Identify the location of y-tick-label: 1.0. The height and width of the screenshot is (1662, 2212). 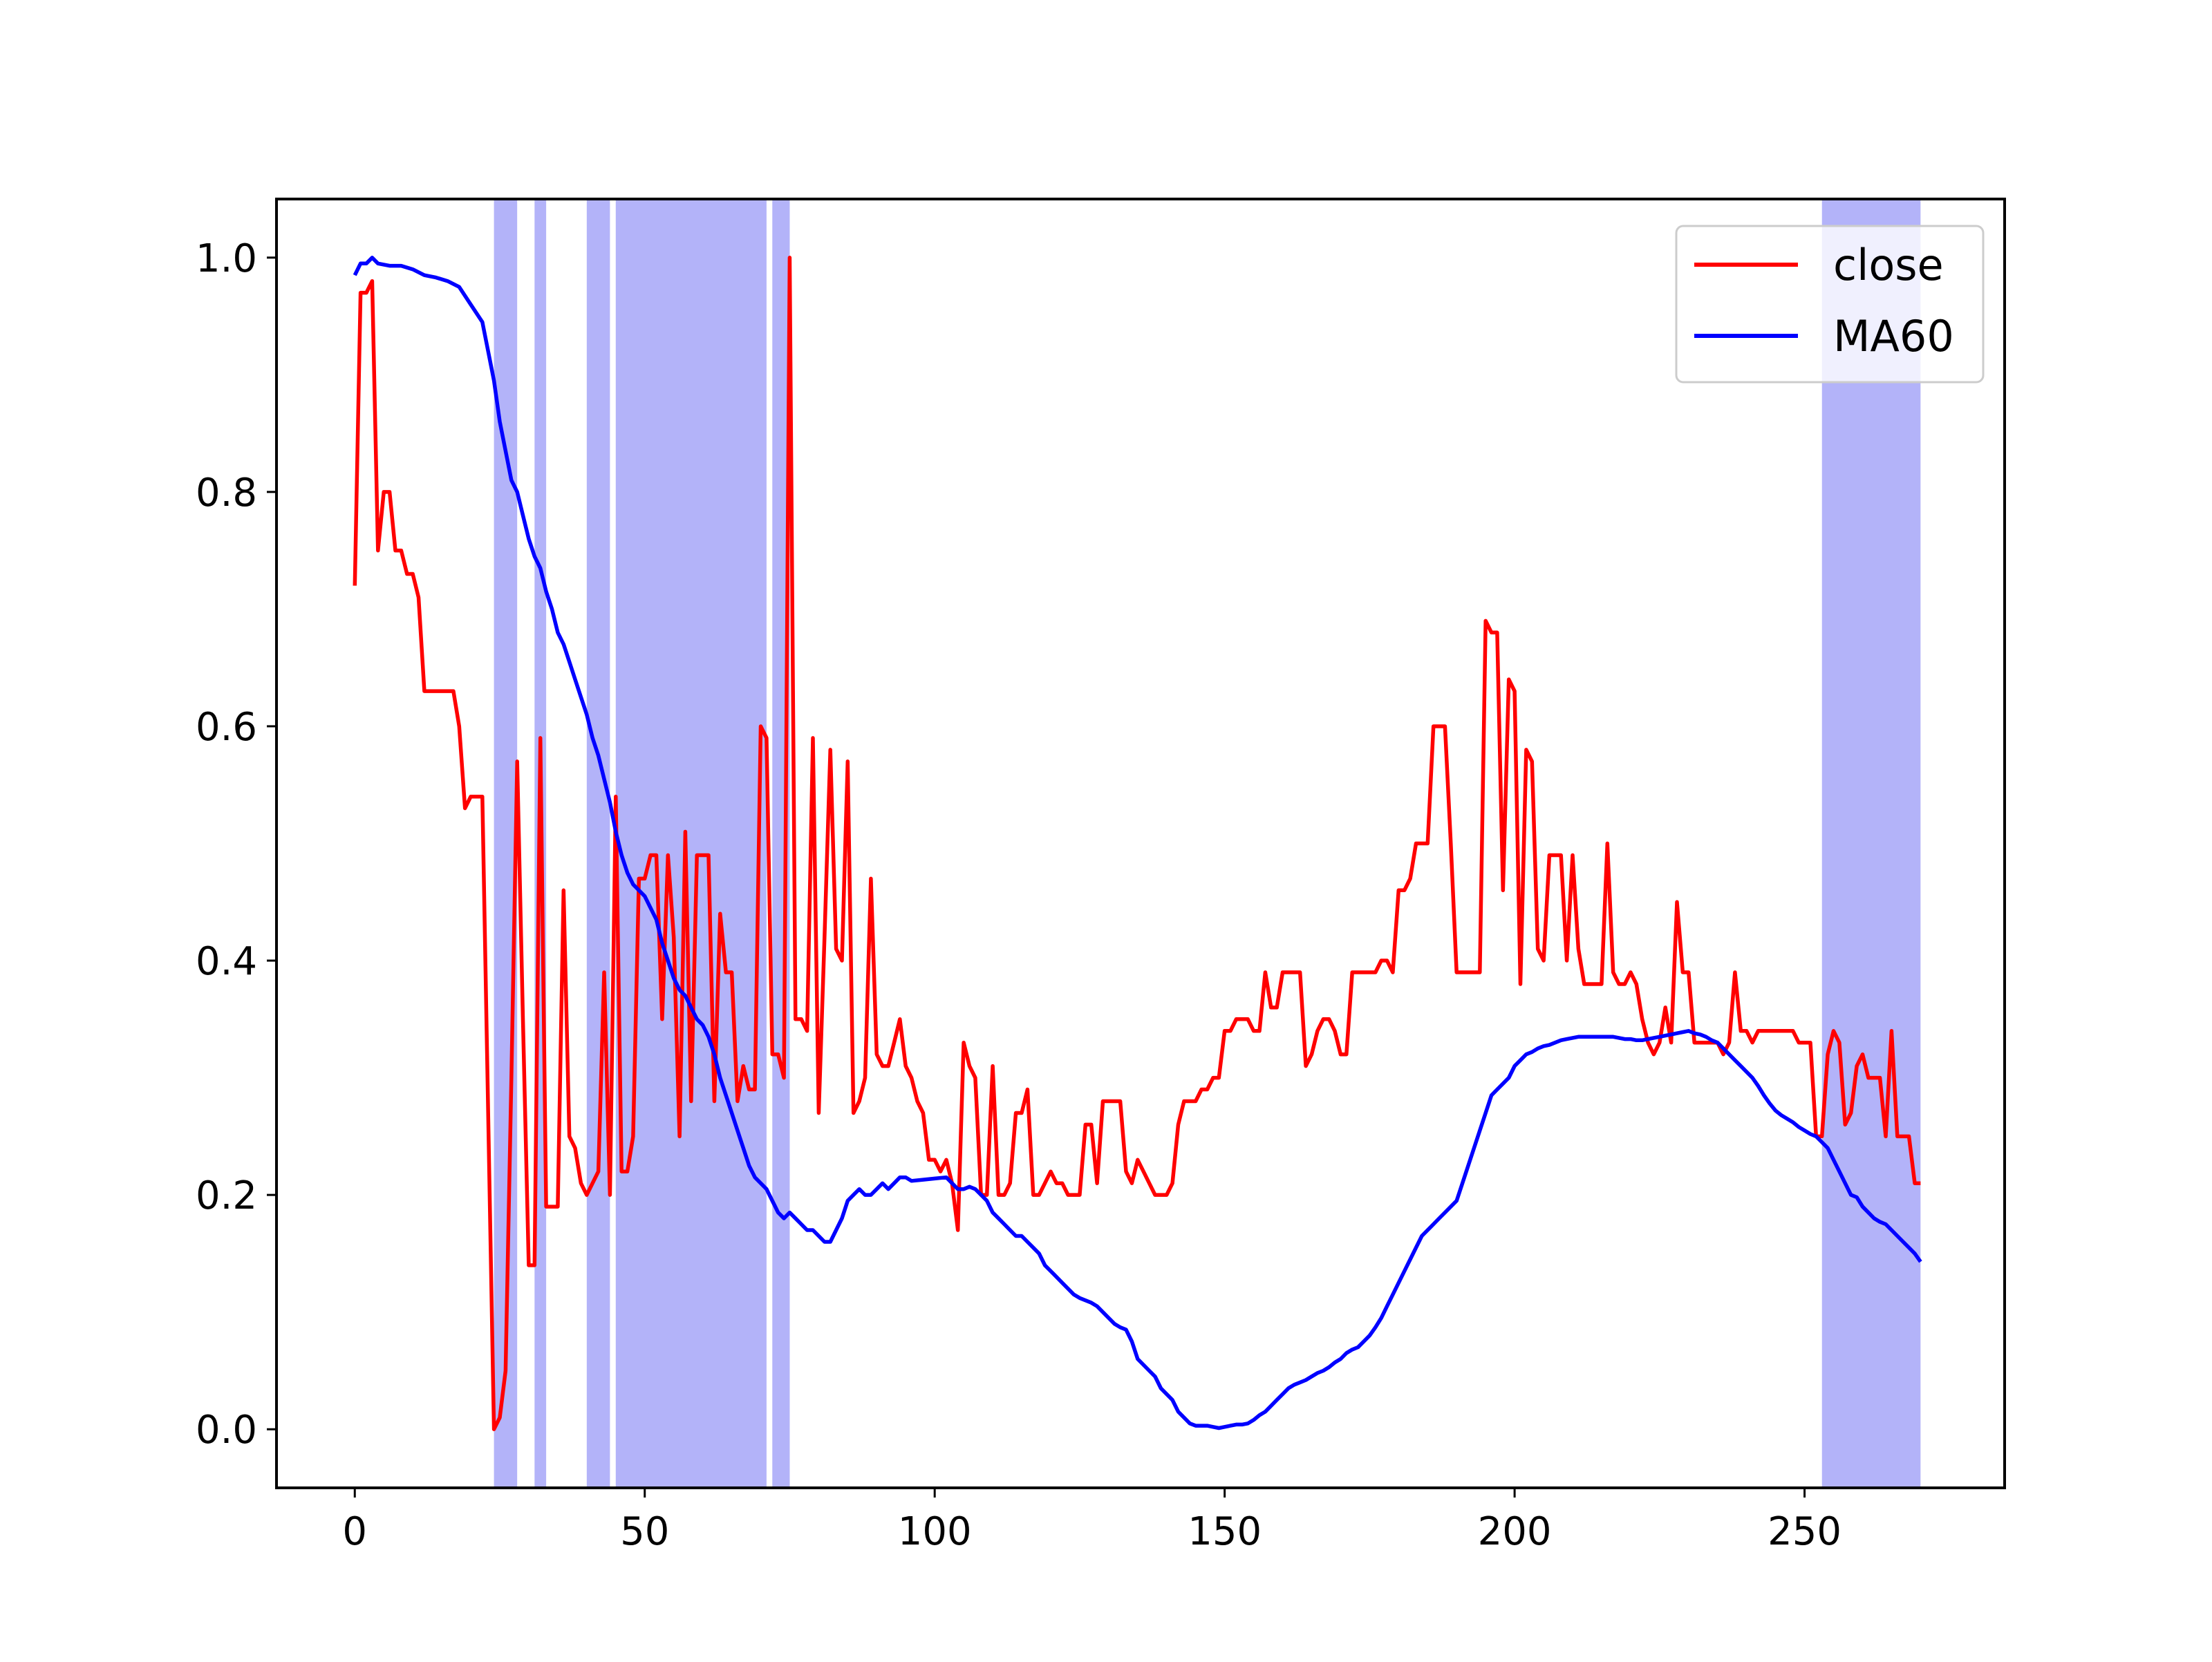
(226, 258).